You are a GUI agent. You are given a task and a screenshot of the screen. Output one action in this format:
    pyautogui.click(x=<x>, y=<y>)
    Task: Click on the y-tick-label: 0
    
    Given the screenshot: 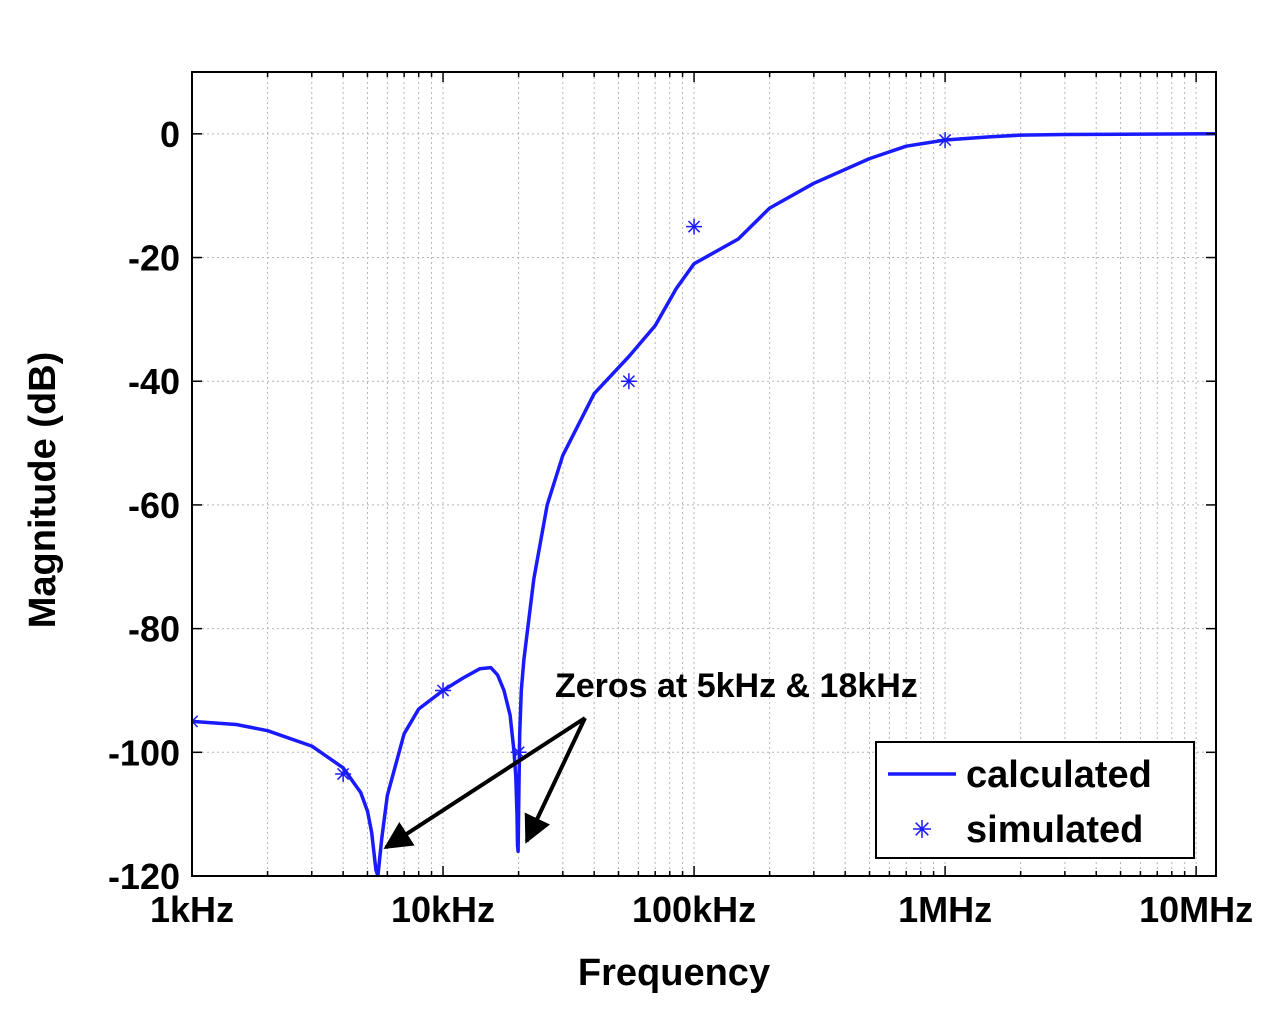 What is the action you would take?
    pyautogui.click(x=170, y=134)
    